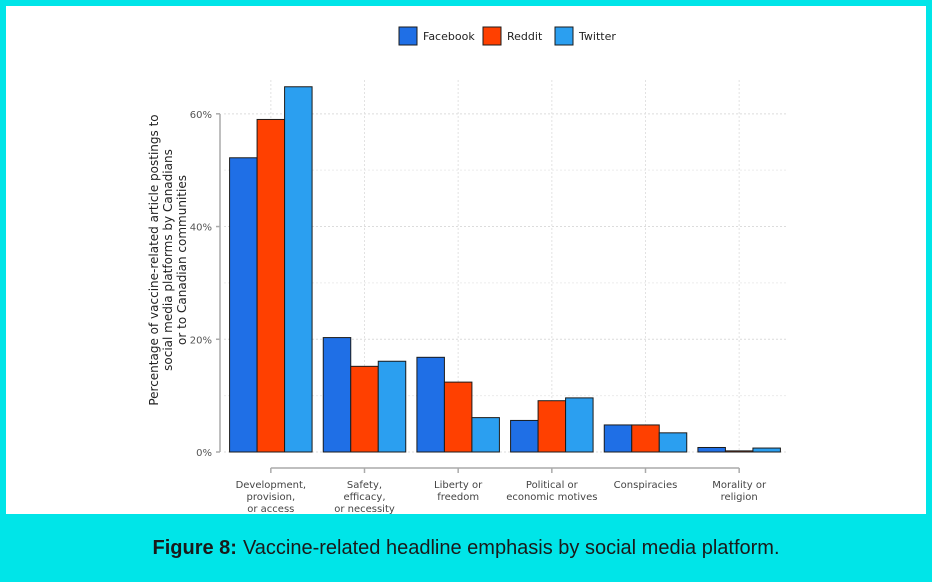 The image size is (932, 582). I want to click on x-tick-label: Development, provision, or access, so click(271, 497).